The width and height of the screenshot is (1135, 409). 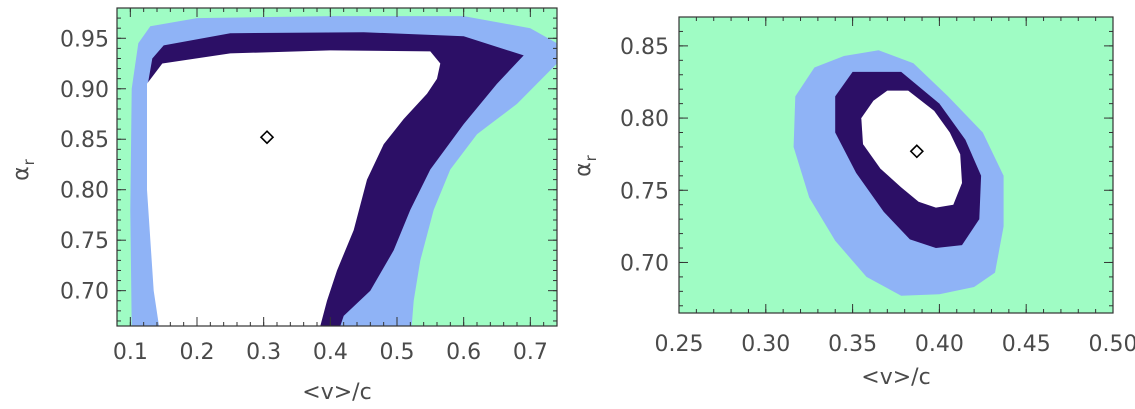 What do you see at coordinates (197, 352) in the screenshot?
I see `left-x-tick-label: 0.2` at bounding box center [197, 352].